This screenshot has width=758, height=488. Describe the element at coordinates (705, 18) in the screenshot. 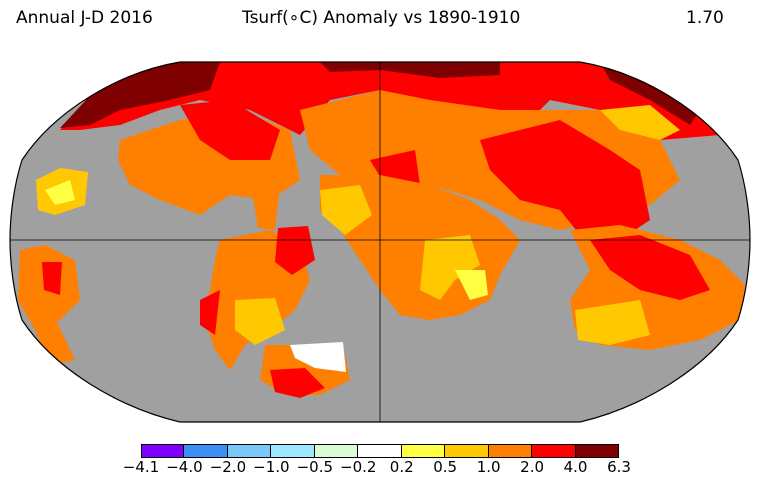

I see `global-mean-anomaly: 1.70` at that location.